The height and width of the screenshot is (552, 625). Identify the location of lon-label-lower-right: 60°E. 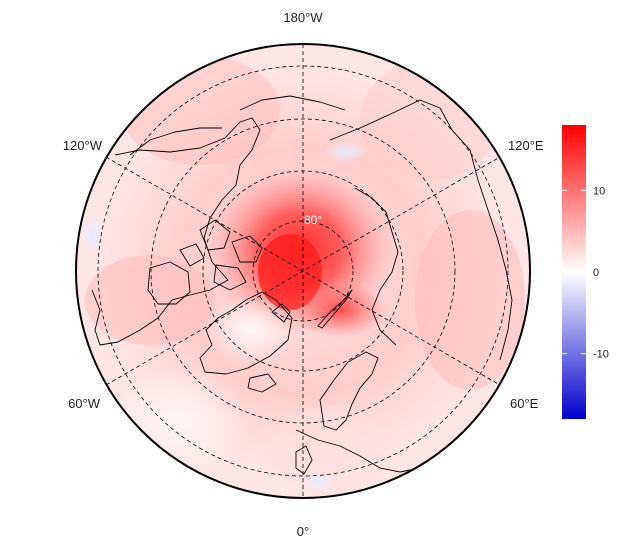
(524, 403).